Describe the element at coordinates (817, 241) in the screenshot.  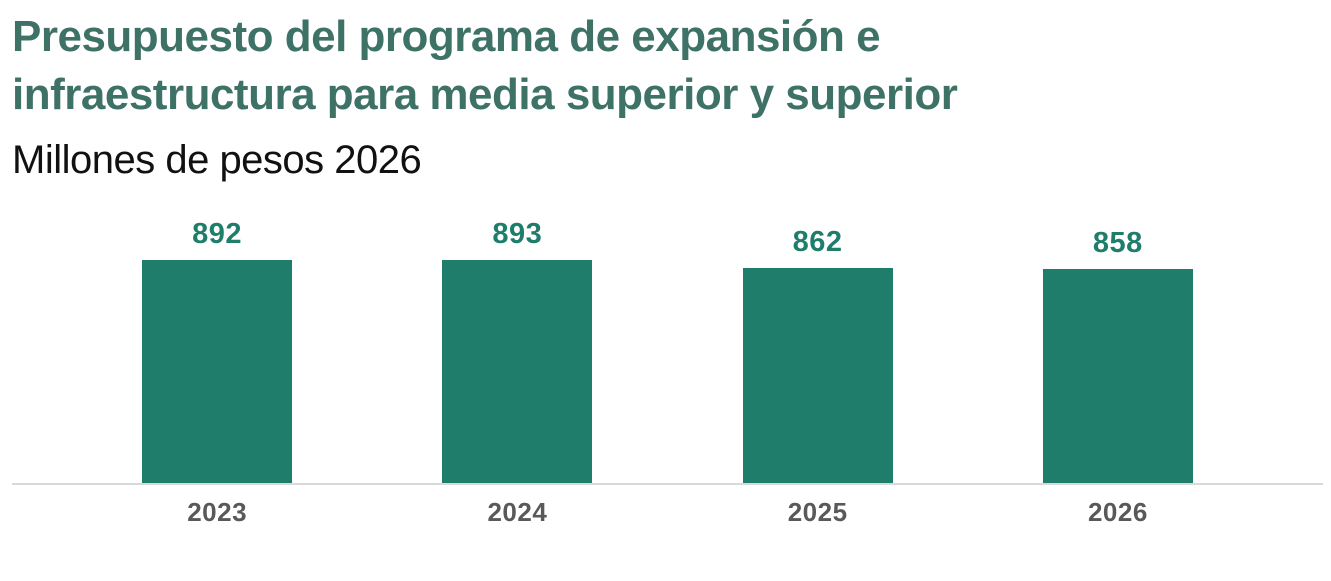
I see `bar-value-label: 862` at that location.